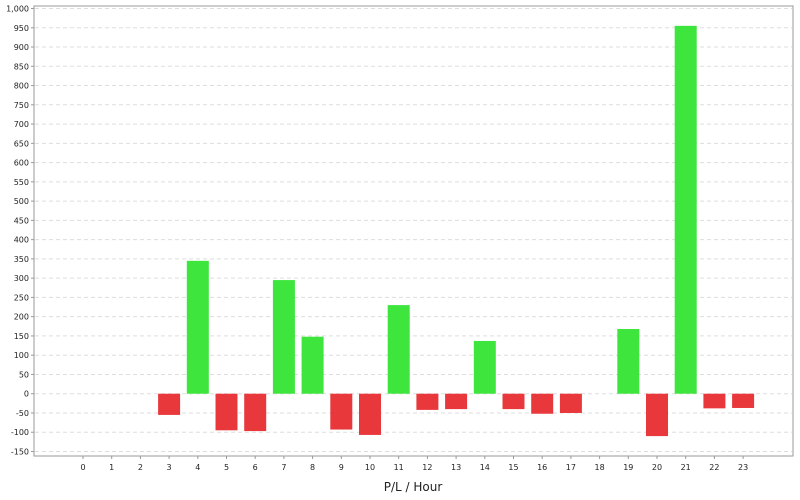 This screenshot has width=800, height=500. Describe the element at coordinates (255, 467) in the screenshot. I see `x-tick-label: 6` at that location.